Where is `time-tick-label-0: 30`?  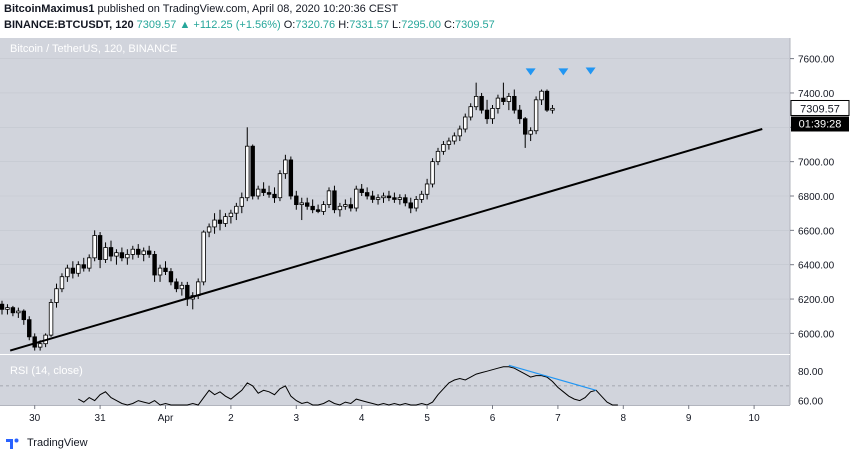 time-tick-label-0: 30 is located at coordinates (35, 418).